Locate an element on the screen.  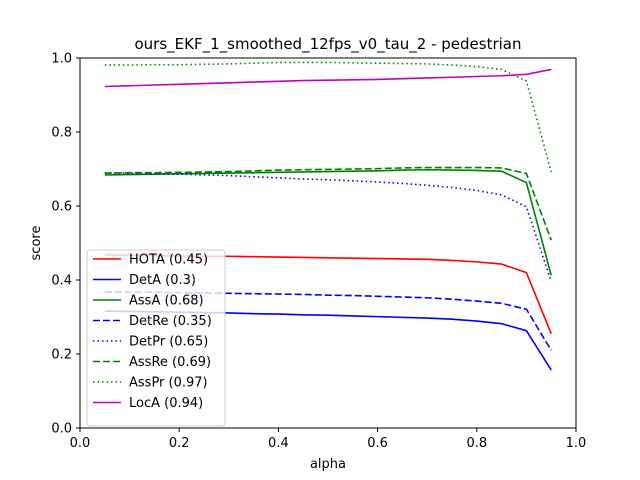
legend-label: HOTA (0.45) is located at coordinates (168, 260).